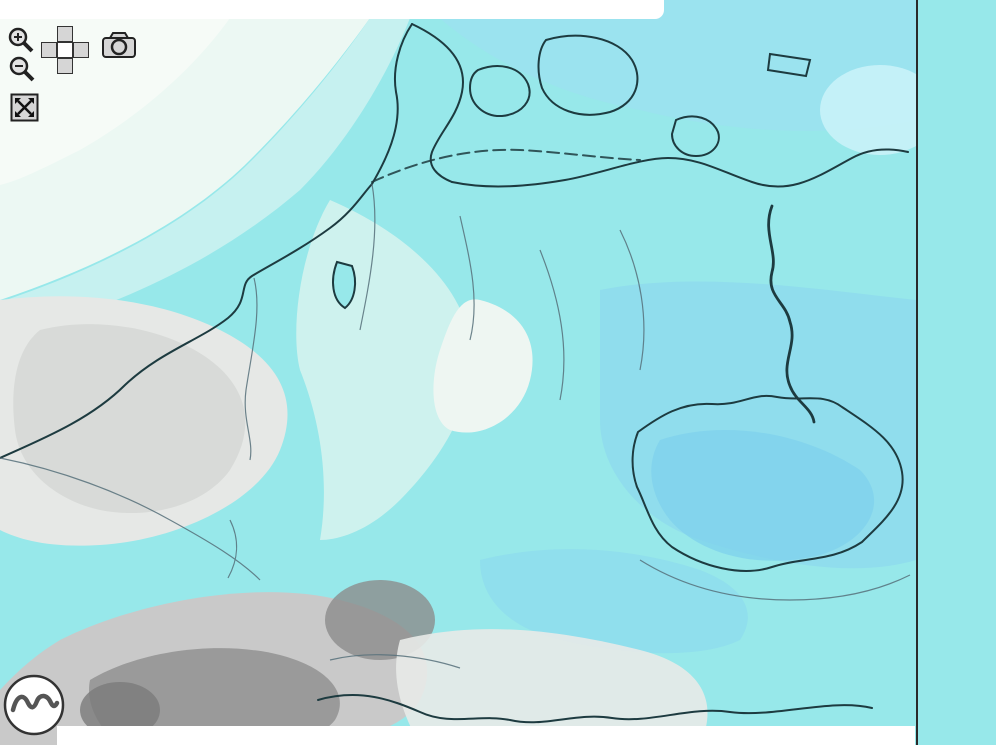 Image resolution: width=996 pixels, height=745 pixels. What do you see at coordinates (486, 735) in the screenshot?
I see `attribution-bar` at bounding box center [486, 735].